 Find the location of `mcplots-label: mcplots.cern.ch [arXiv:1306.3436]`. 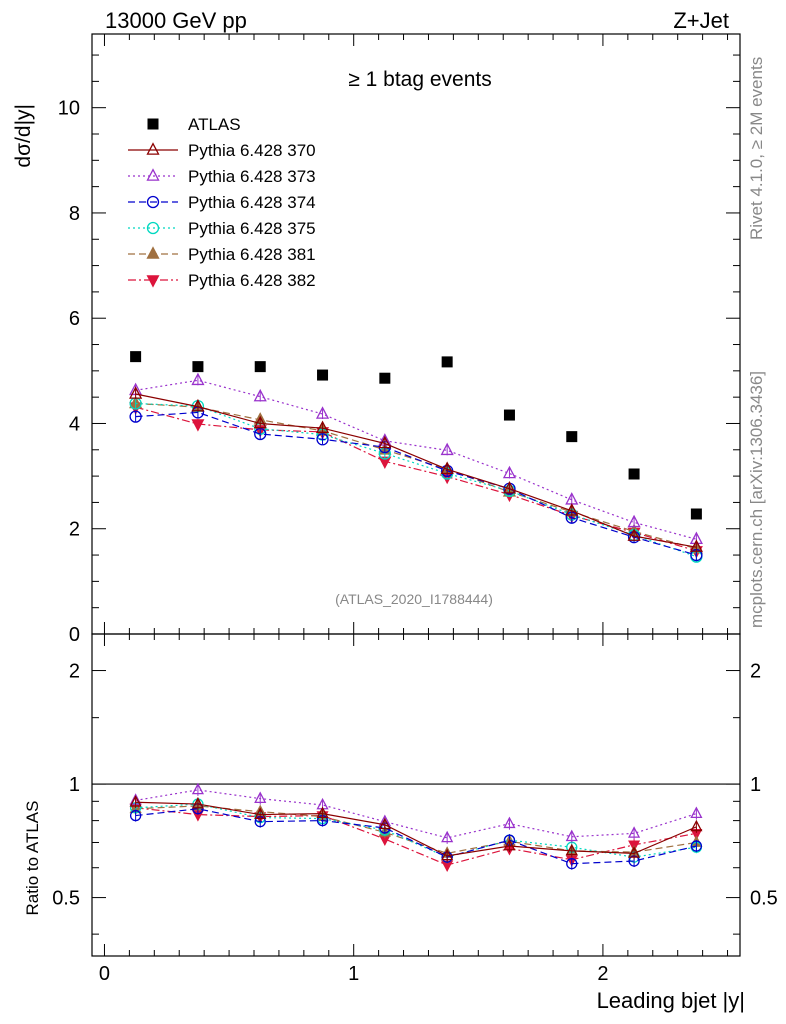

mcplots-label: mcplots.cern.ch [arXiv:1306.3436] is located at coordinates (756, 499).